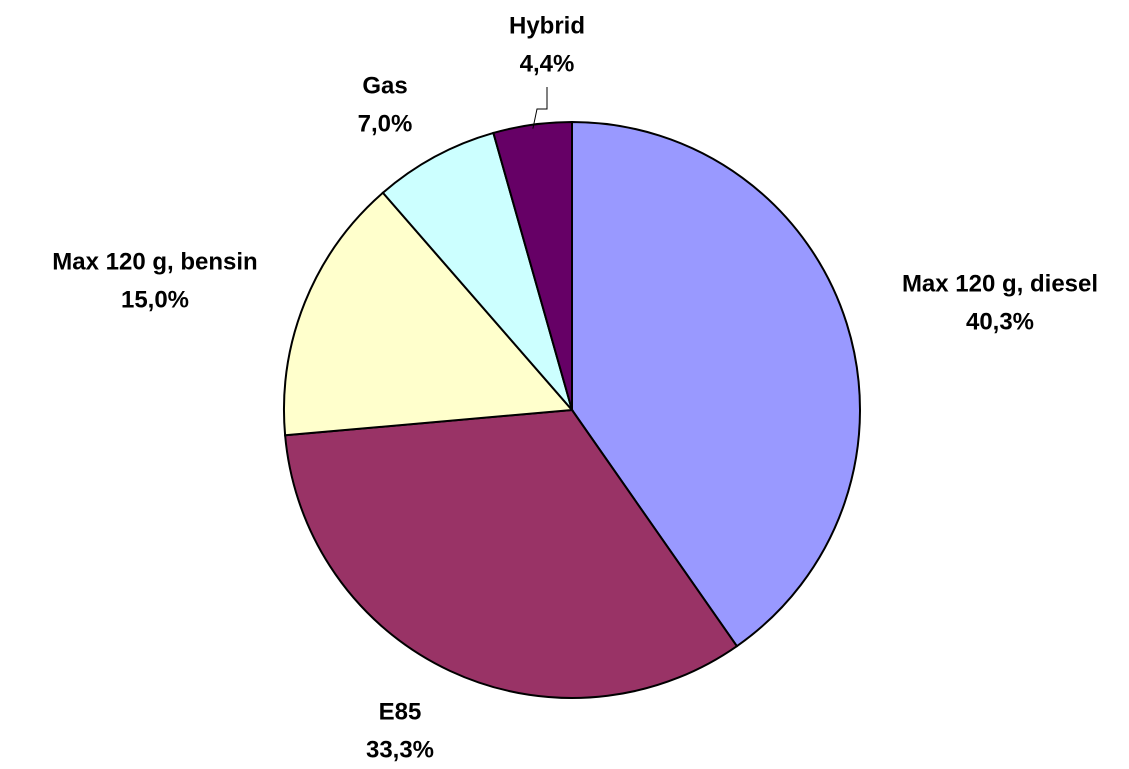 The height and width of the screenshot is (769, 1129). What do you see at coordinates (540, 108) in the screenshot?
I see `leader-line` at bounding box center [540, 108].